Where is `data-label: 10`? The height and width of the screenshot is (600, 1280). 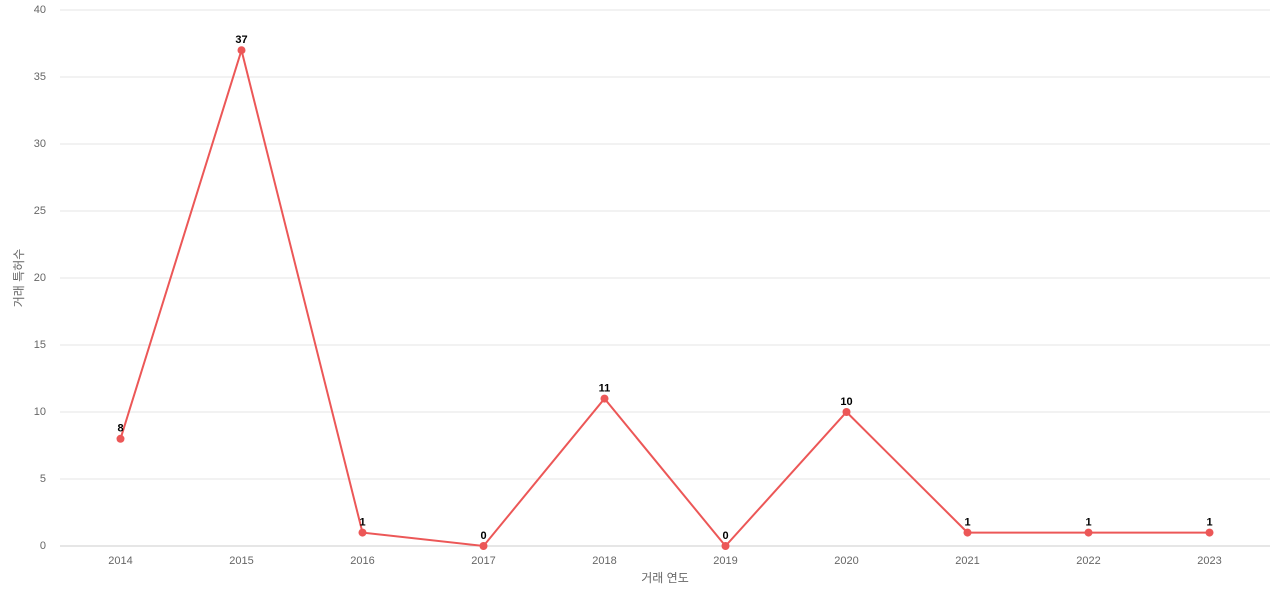
data-label: 10 is located at coordinates (846, 402).